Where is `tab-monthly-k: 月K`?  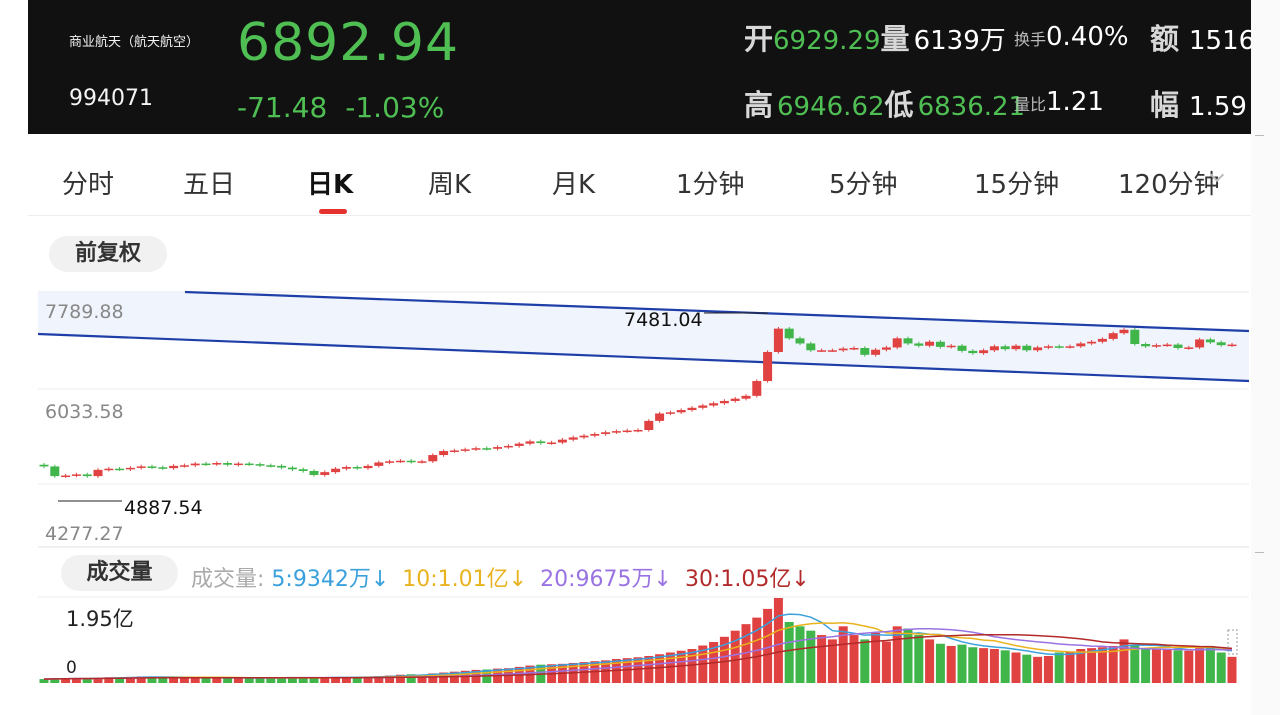 tab-monthly-k: 月K is located at coordinates (574, 185).